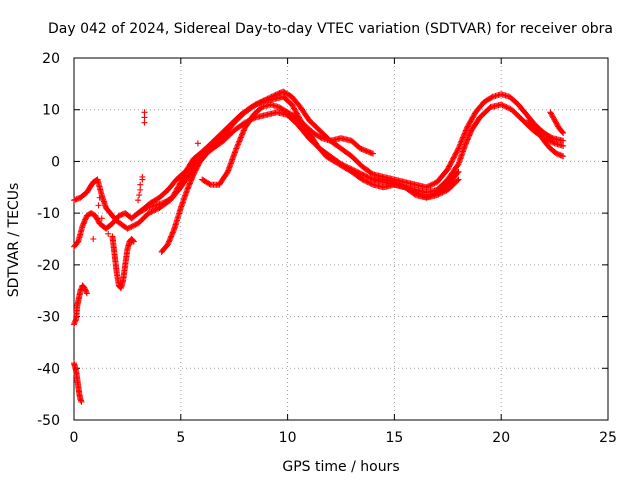 The height and width of the screenshot is (480, 640). What do you see at coordinates (48, 369) in the screenshot?
I see `y-tick-label: -40` at bounding box center [48, 369].